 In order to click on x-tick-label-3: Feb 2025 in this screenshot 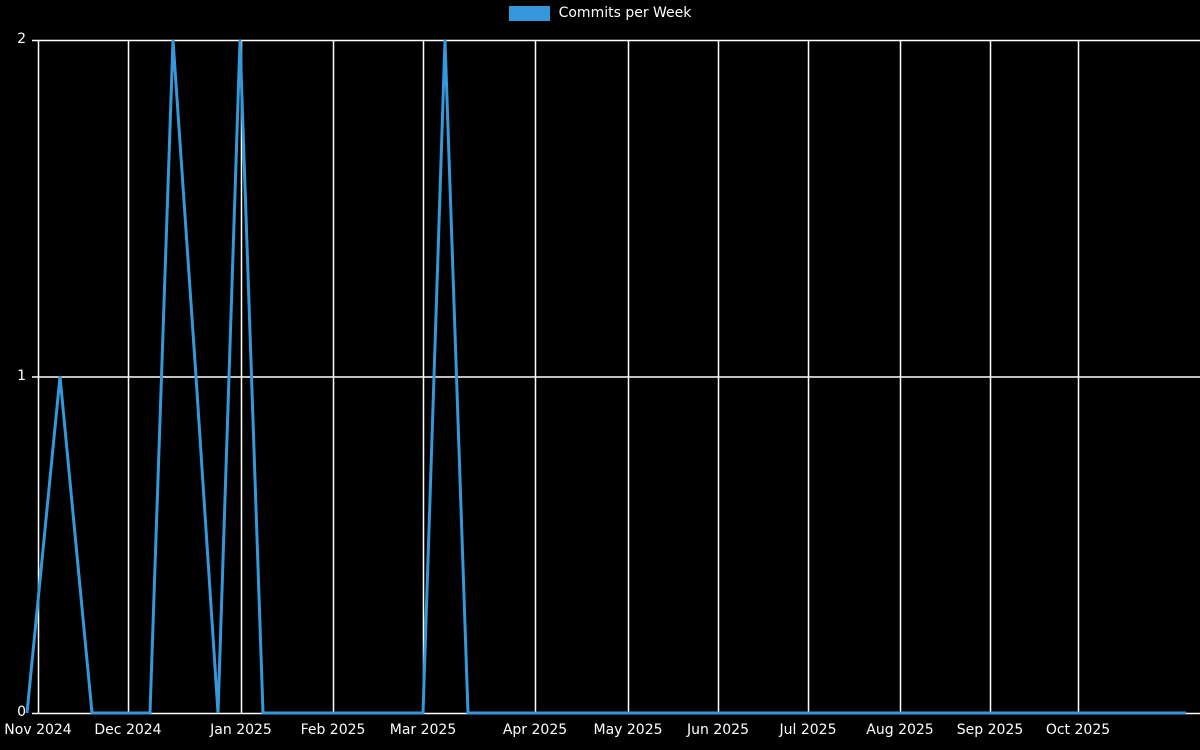, I will do `click(333, 730)`.